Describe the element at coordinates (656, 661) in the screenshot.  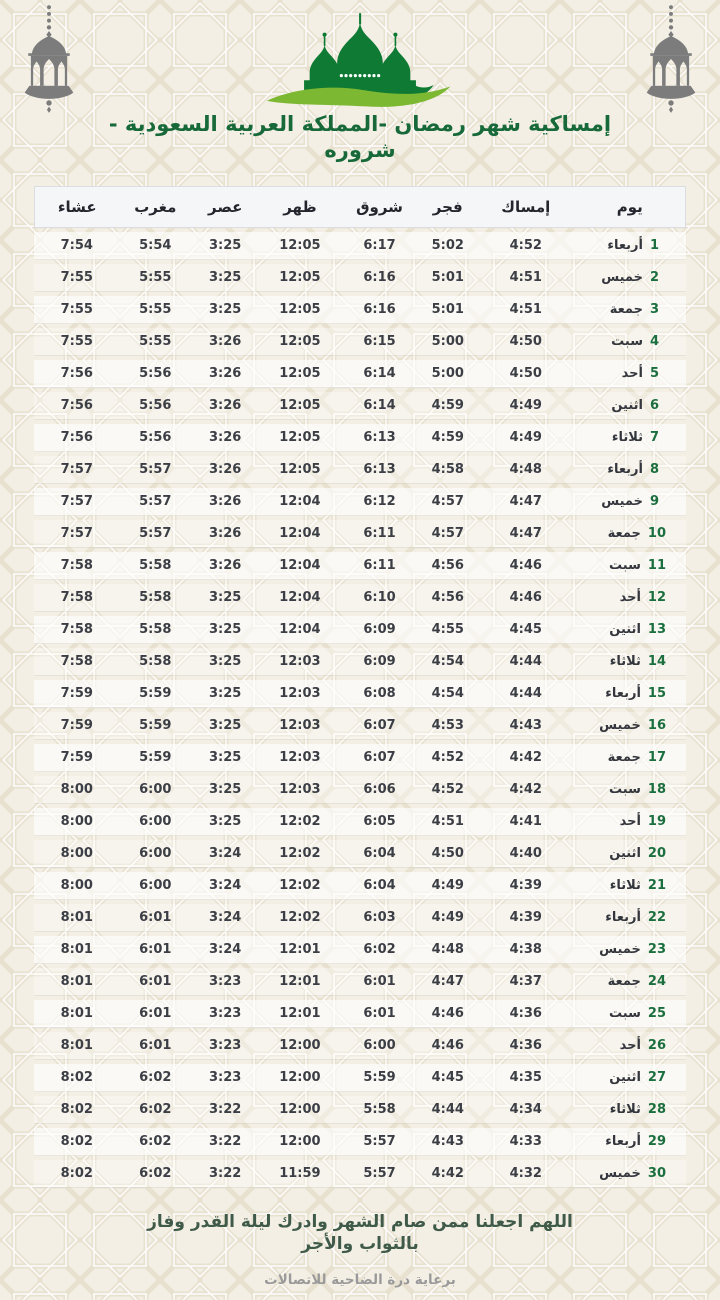
I see `day-number: 14` at that location.